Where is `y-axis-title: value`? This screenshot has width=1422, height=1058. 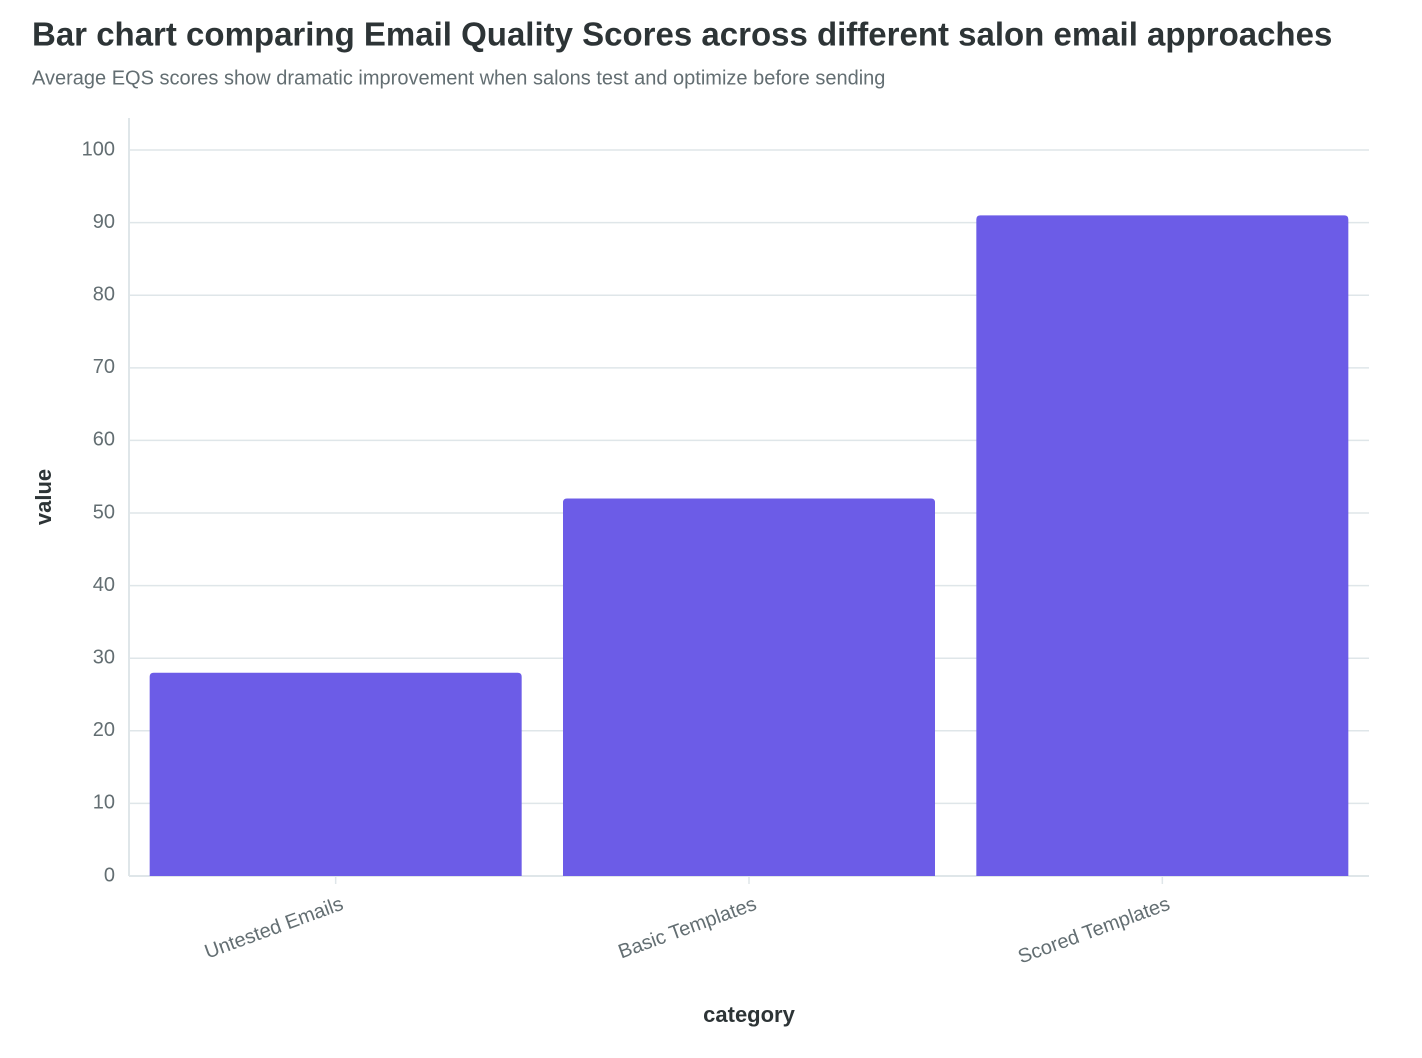
y-axis-title: value is located at coordinates (43, 497).